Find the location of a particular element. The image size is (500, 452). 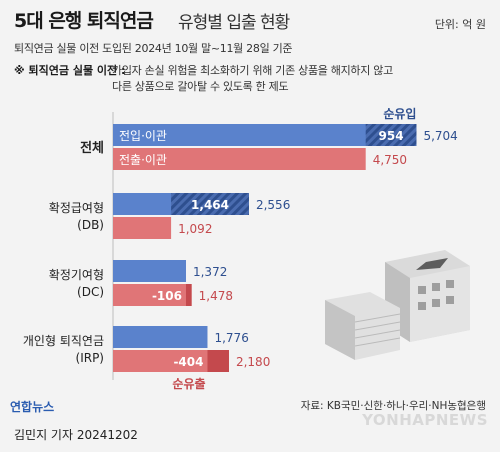

series-label-outflow: 전출·이관 is located at coordinates (143, 160).